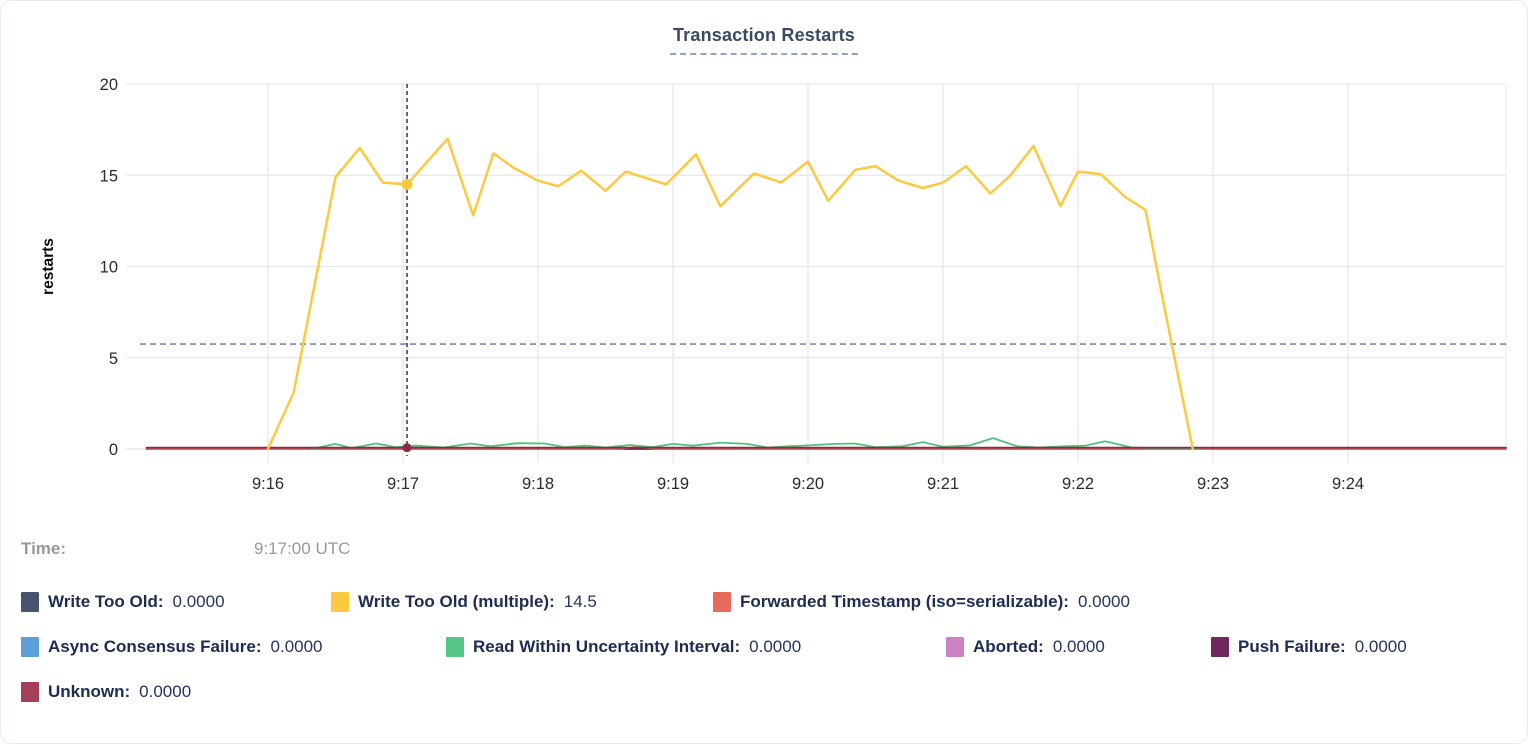  Describe the element at coordinates (89, 691) in the screenshot. I see `legend-label: Unknown:` at that location.